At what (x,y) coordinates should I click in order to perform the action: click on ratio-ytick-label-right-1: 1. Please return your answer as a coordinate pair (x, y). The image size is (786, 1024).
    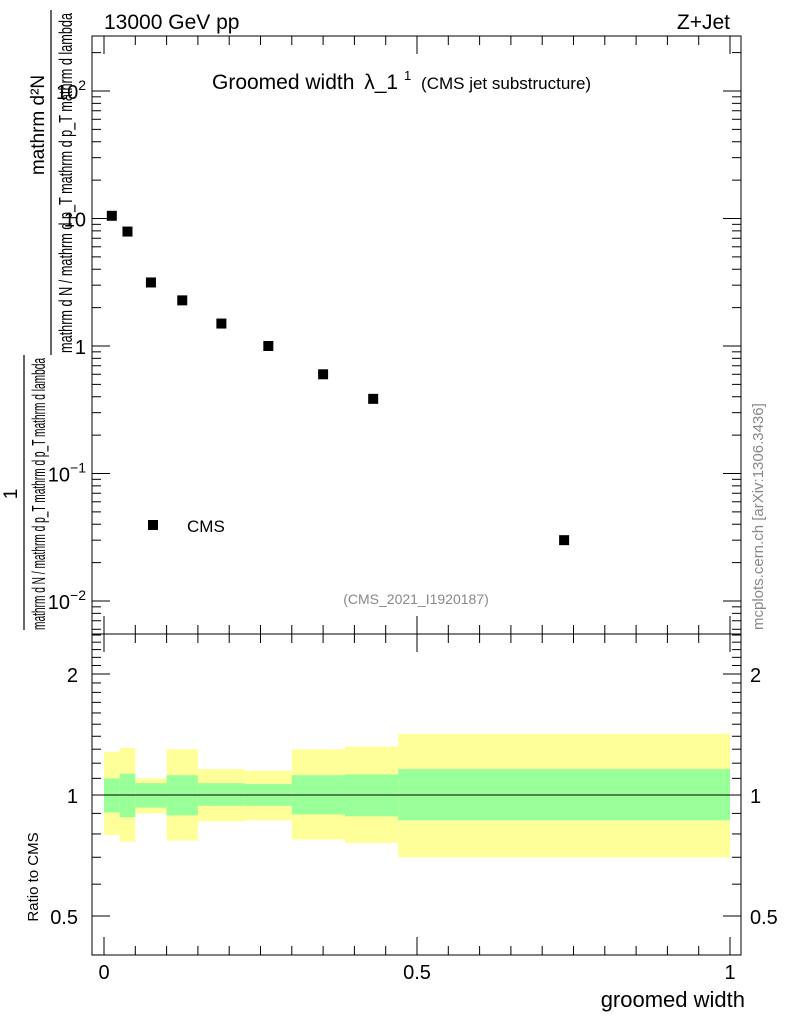
    Looking at the image, I should click on (755, 797).